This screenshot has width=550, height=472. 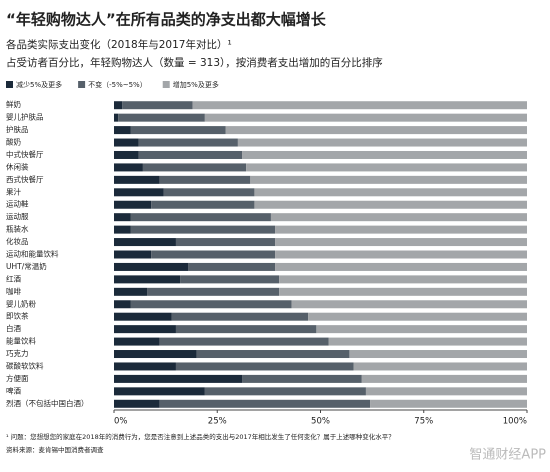 What do you see at coordinates (25, 365) in the screenshot?
I see `y-tick-label: 碳酸软饮料` at bounding box center [25, 365].